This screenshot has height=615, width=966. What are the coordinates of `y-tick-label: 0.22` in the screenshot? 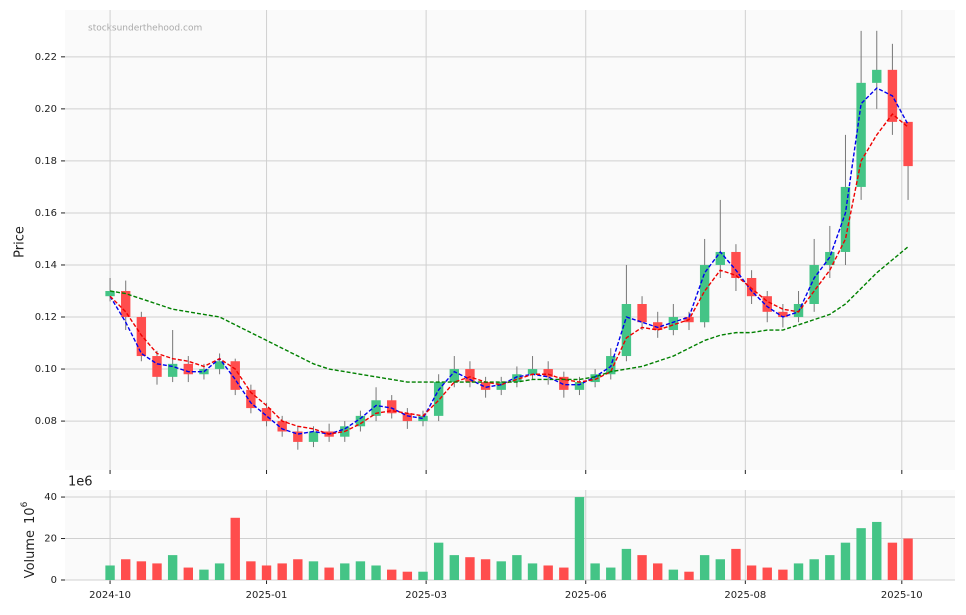 It's located at (46, 57).